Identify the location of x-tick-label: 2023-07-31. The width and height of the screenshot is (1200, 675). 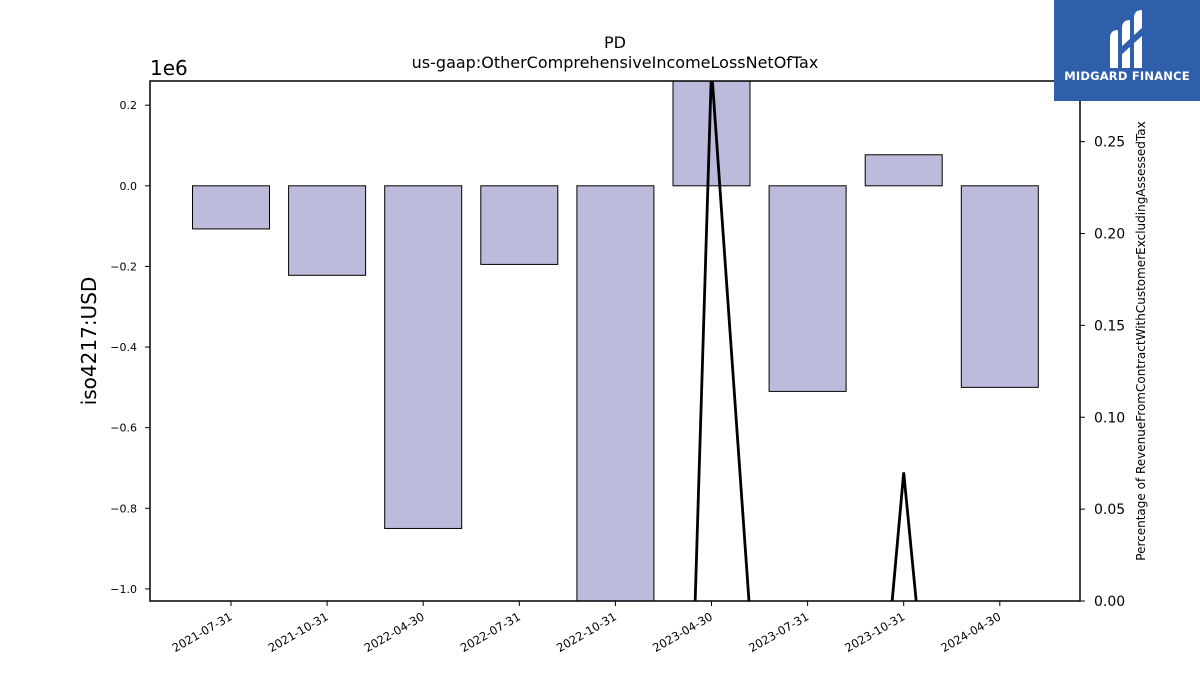
(778, 632).